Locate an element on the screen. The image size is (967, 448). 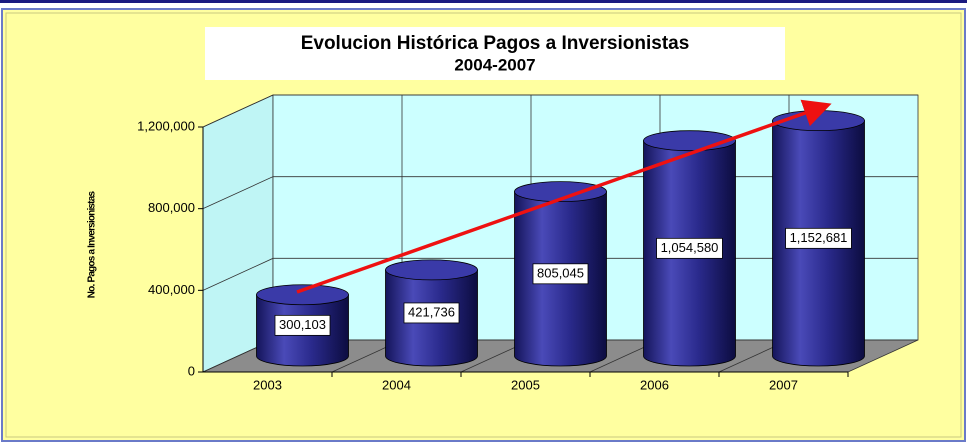
y-tick-label: 400,000 is located at coordinates (171, 289).